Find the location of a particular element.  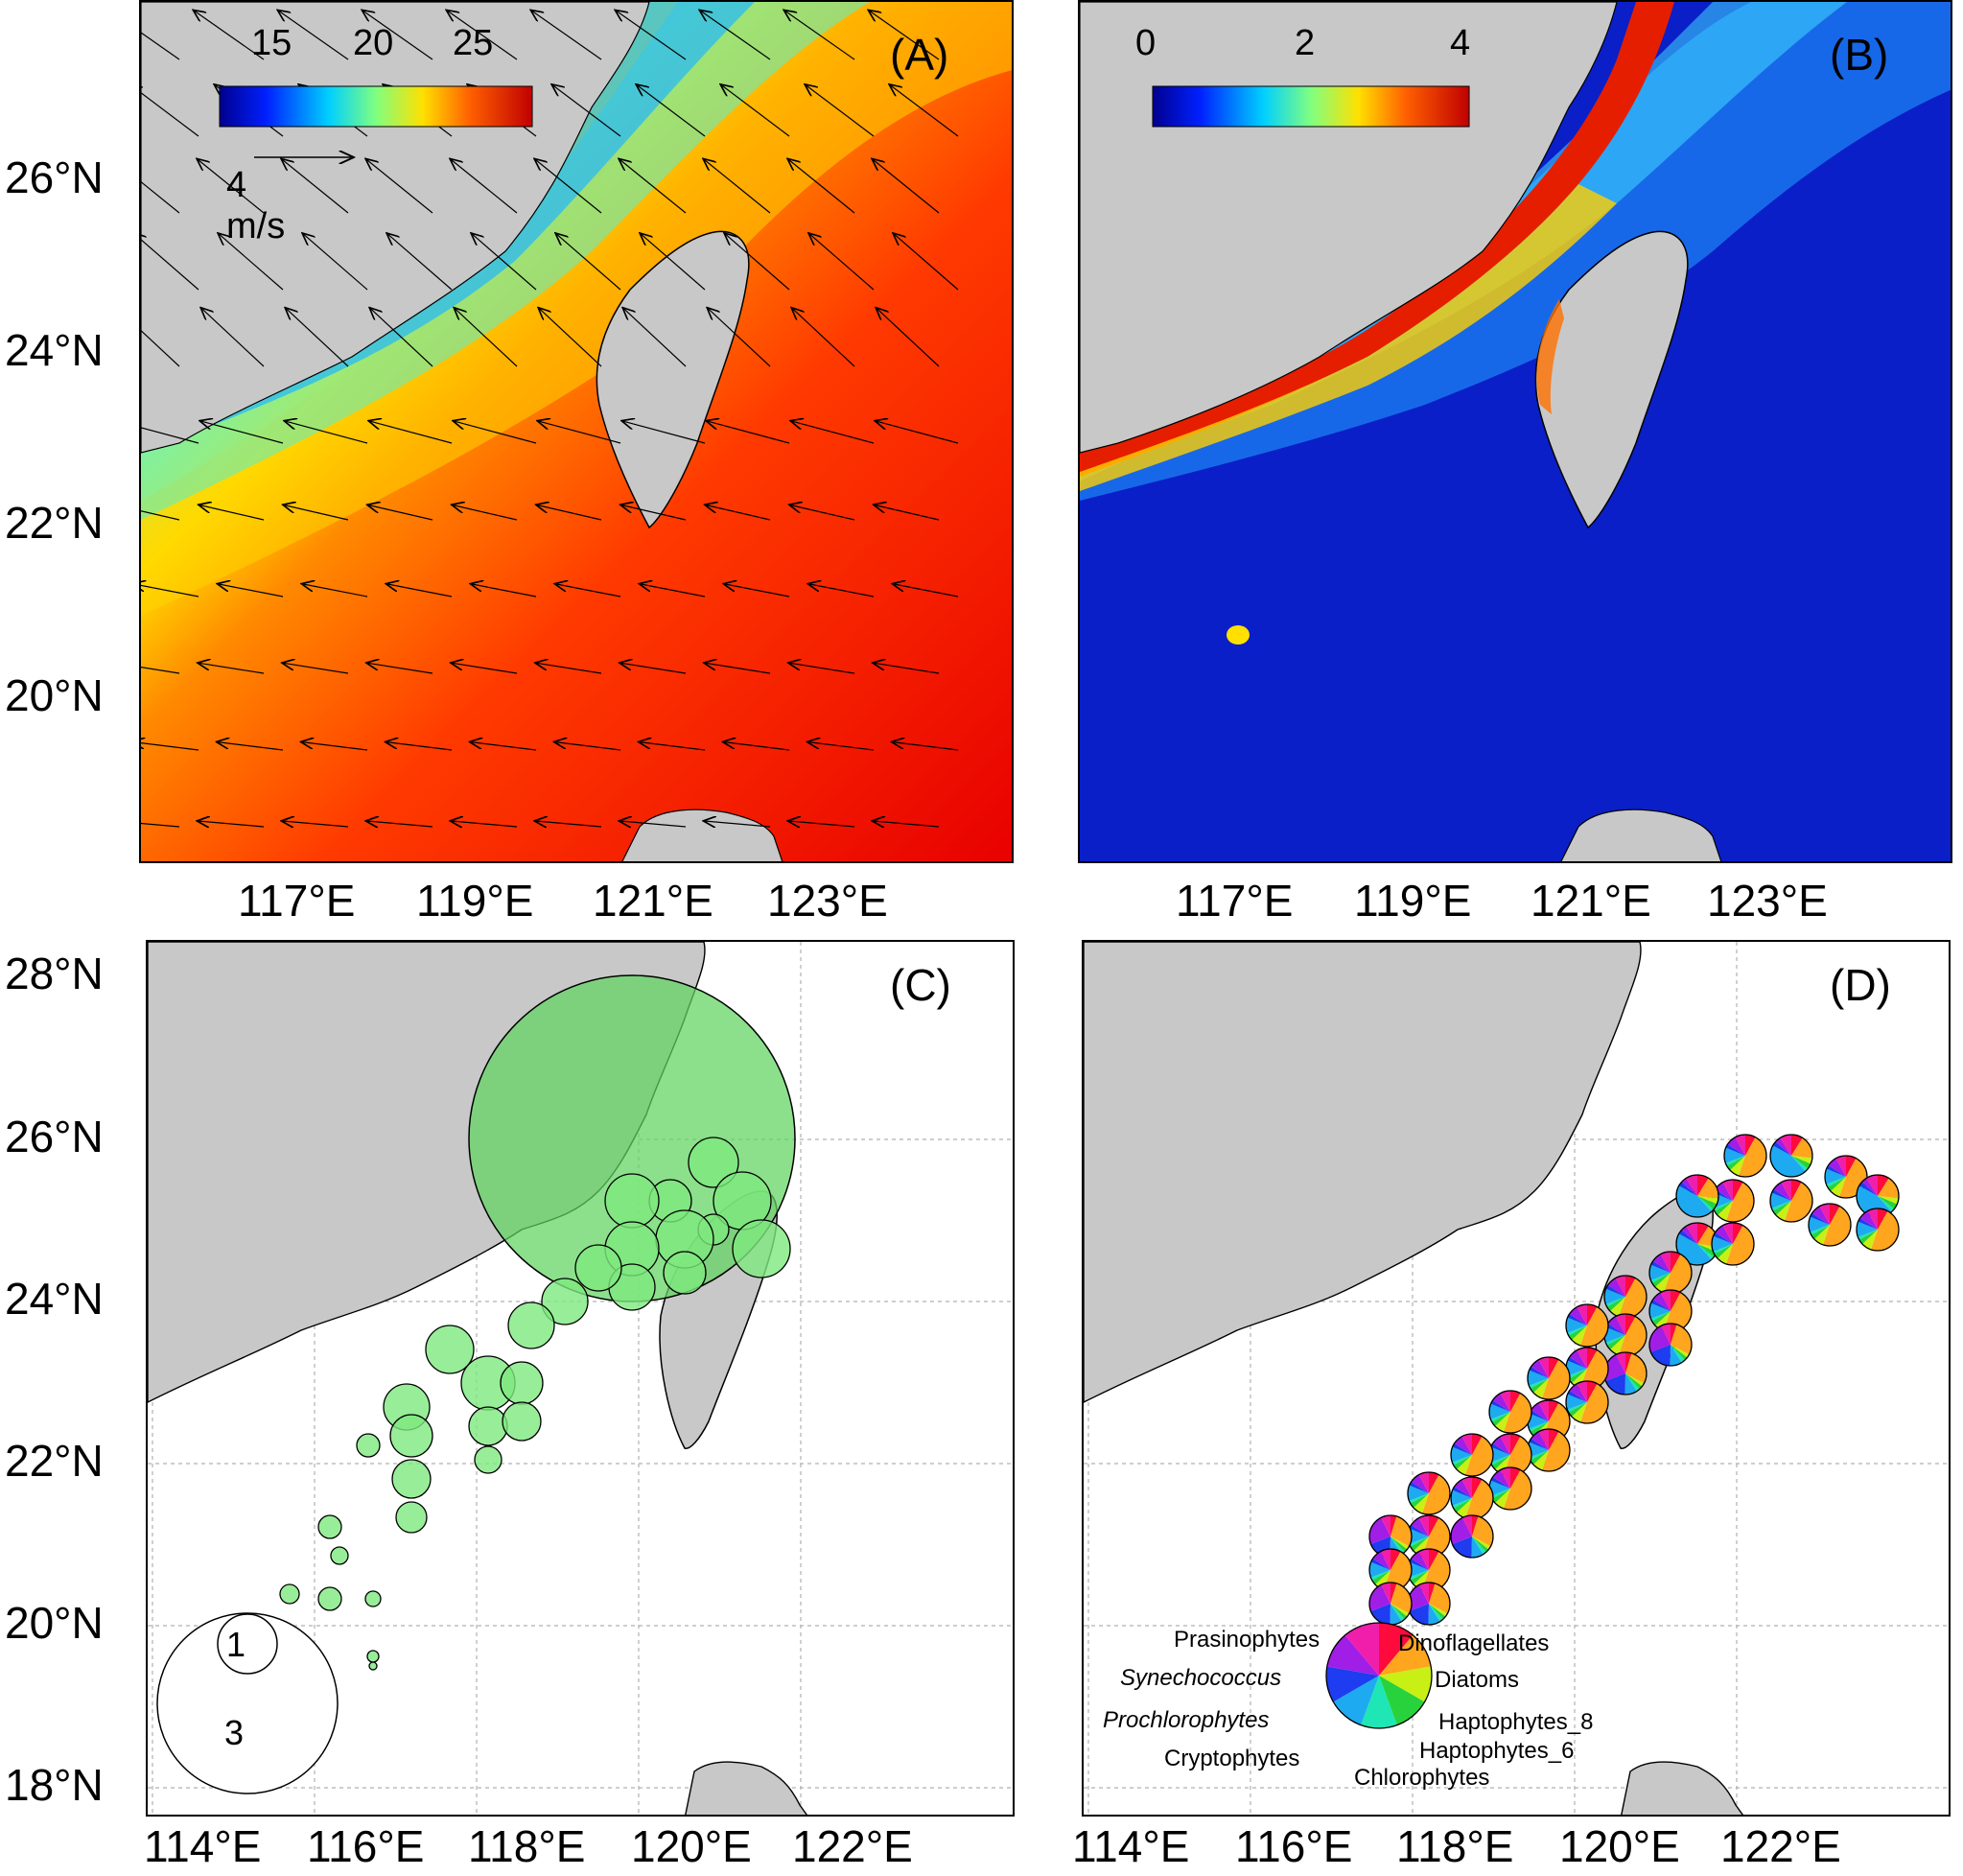

vector-scale-label: 4 m/s is located at coordinates (256, 205).